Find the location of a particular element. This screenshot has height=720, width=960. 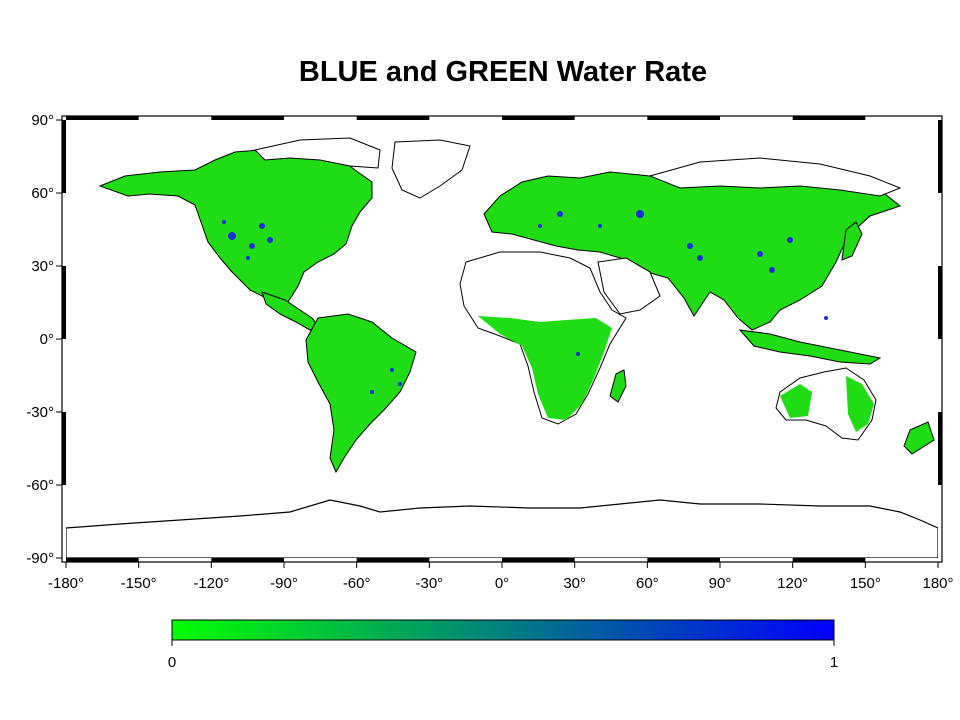

land-australia-green is located at coordinates (827, 404).